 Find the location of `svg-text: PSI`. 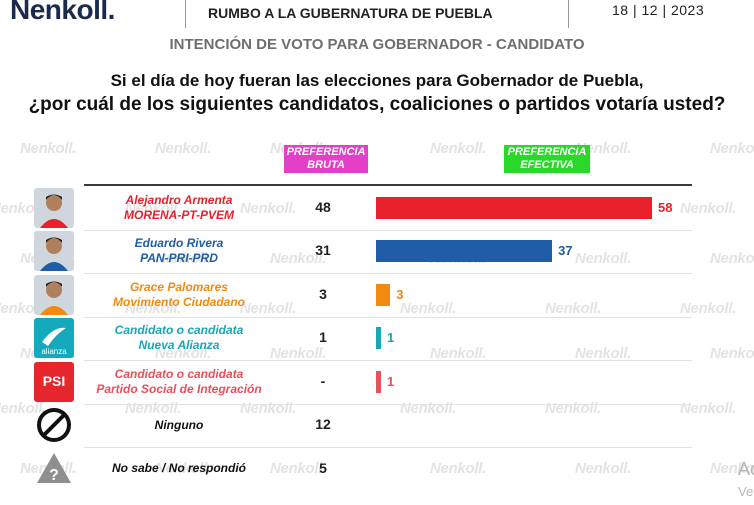

svg-text: PSI is located at coordinates (54, 381).